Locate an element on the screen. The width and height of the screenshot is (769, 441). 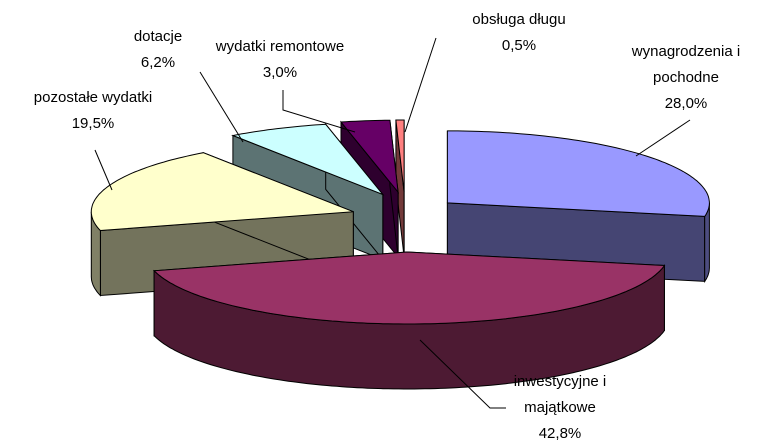
category-label: wynagrodzenia i pochodne is located at coordinates (686, 64).